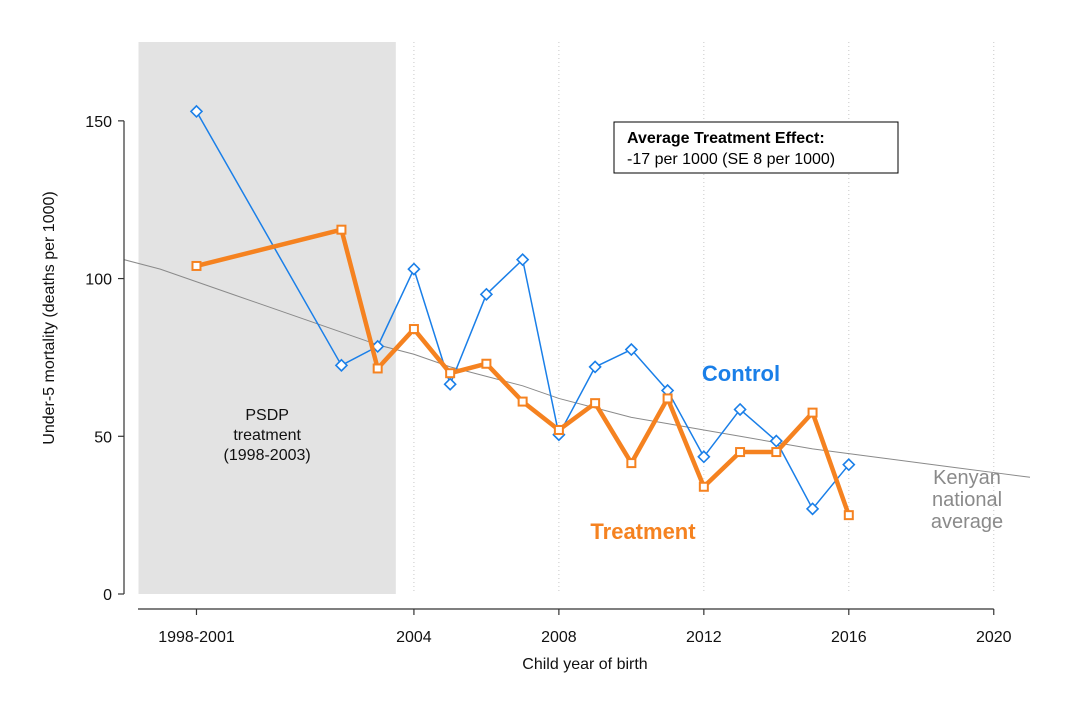 The width and height of the screenshot is (1071, 714). What do you see at coordinates (103, 437) in the screenshot?
I see `y-tick-label: 50` at bounding box center [103, 437].